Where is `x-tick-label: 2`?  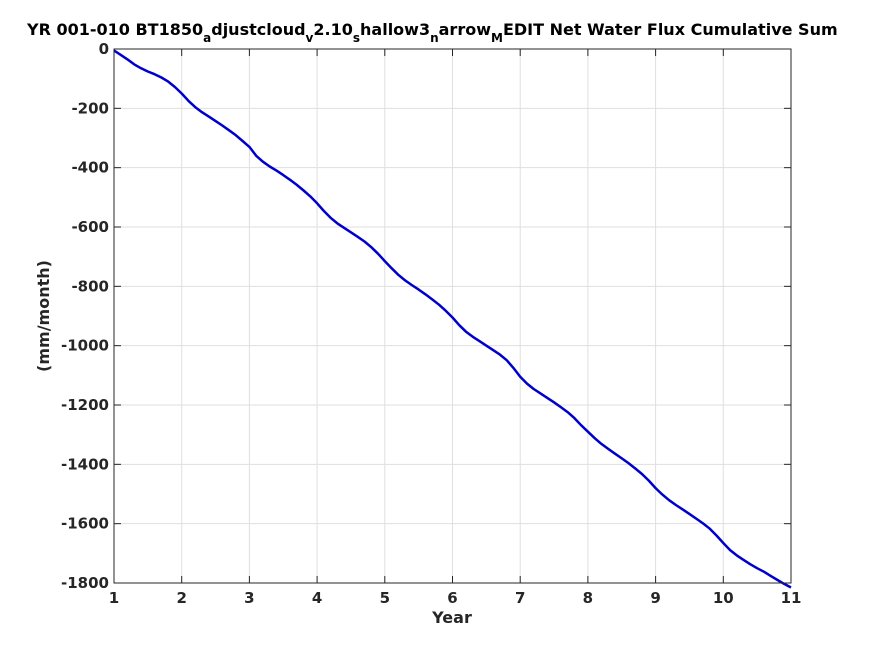 x-tick-label: 2 is located at coordinates (181, 598).